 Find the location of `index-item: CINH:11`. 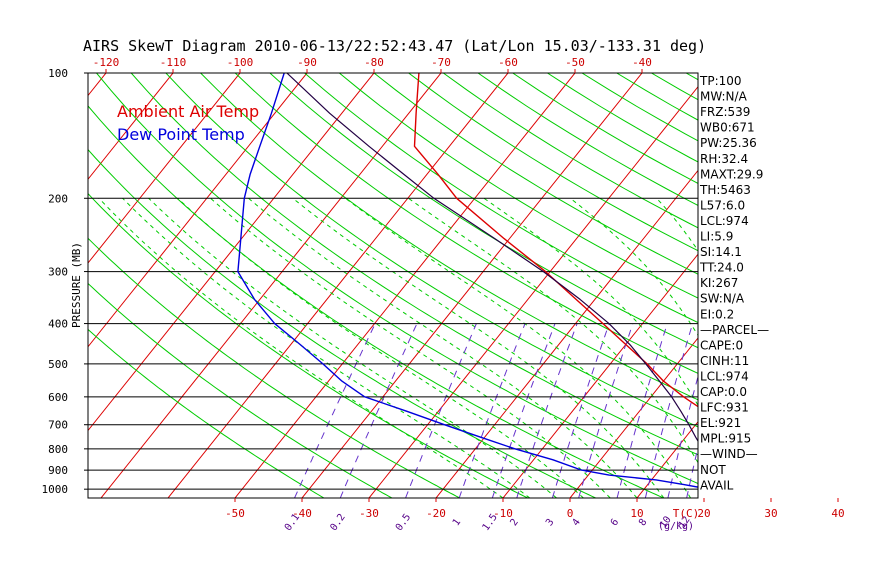

index-item: CINH:11 is located at coordinates (724, 361).